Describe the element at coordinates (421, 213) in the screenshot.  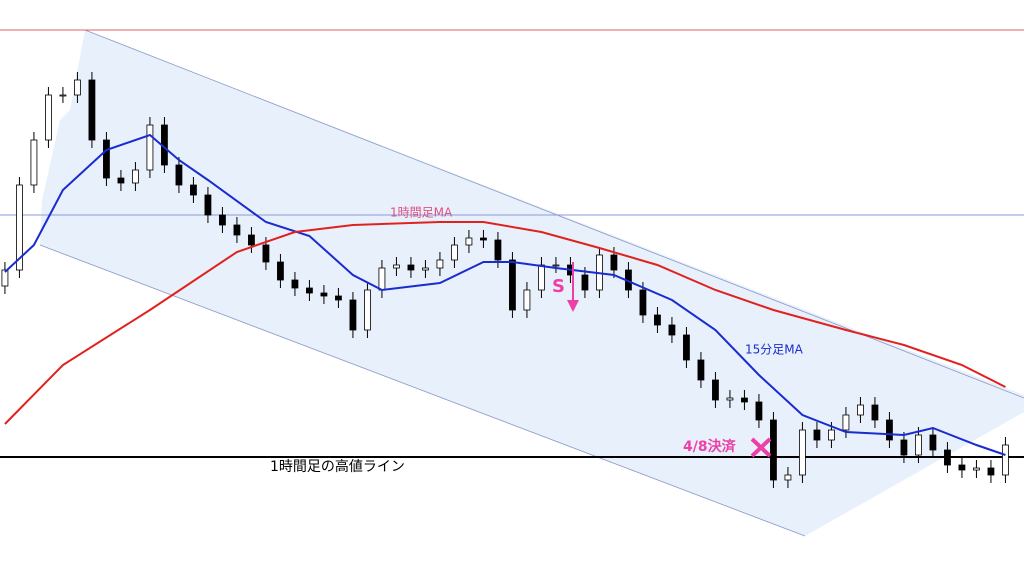
I see `ma-label: 1時間足MA` at that location.